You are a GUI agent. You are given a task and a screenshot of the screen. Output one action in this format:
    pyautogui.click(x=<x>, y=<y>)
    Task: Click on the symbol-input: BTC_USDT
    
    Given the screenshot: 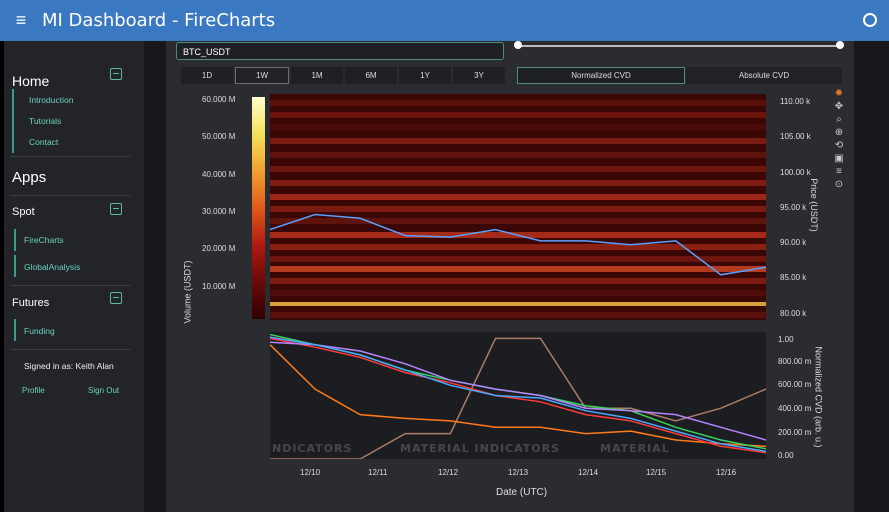 What is the action you would take?
    pyautogui.click(x=340, y=51)
    